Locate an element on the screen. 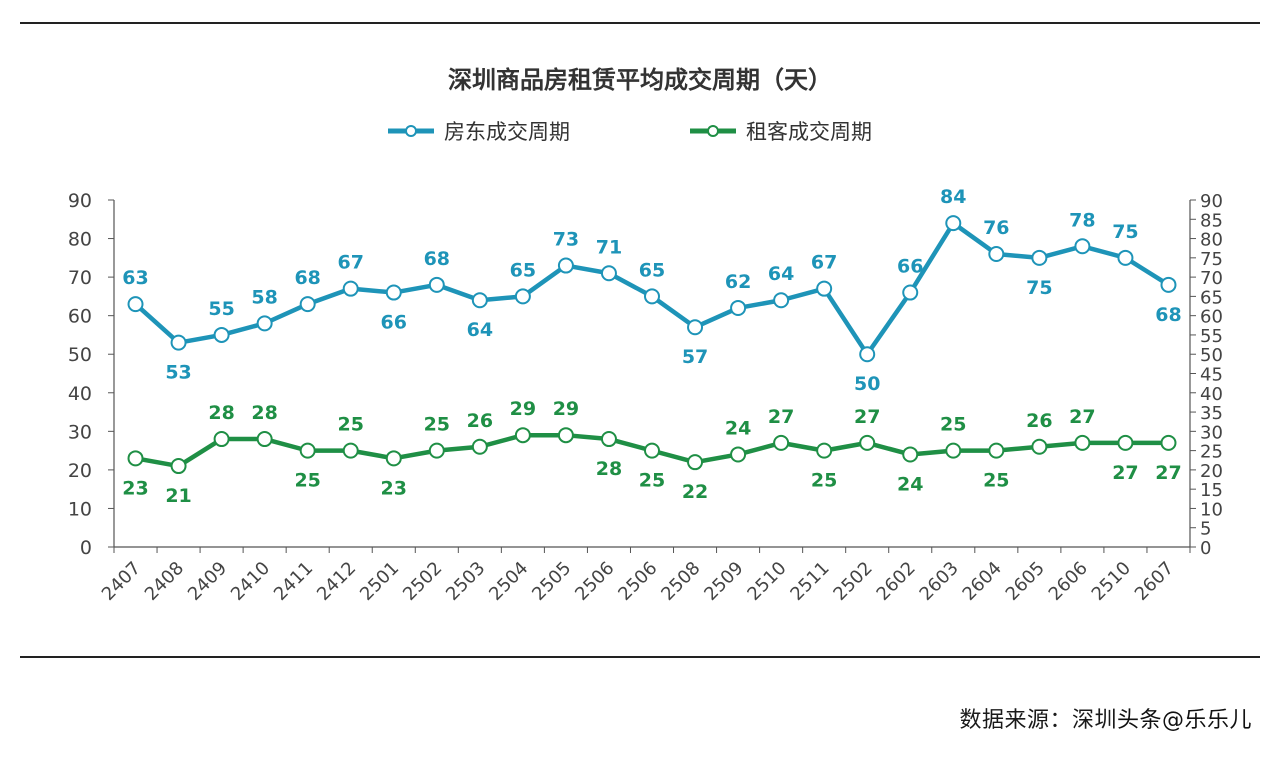 This screenshot has width=1280, height=759. y-right-tick-label: 15 is located at coordinates (1211, 490).